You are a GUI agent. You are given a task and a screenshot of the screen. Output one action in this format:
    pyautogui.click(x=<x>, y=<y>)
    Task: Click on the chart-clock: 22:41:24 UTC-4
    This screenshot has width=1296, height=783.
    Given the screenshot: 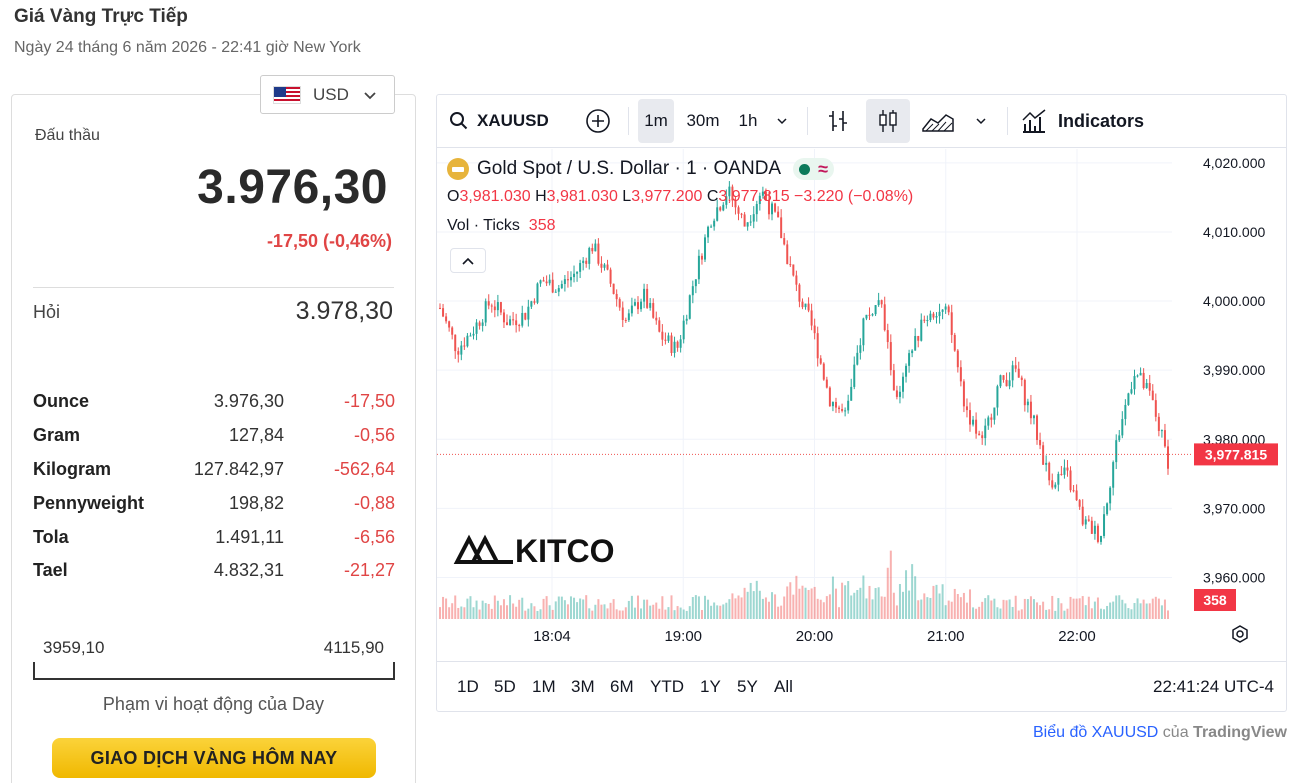 What is the action you would take?
    pyautogui.click(x=1213, y=686)
    